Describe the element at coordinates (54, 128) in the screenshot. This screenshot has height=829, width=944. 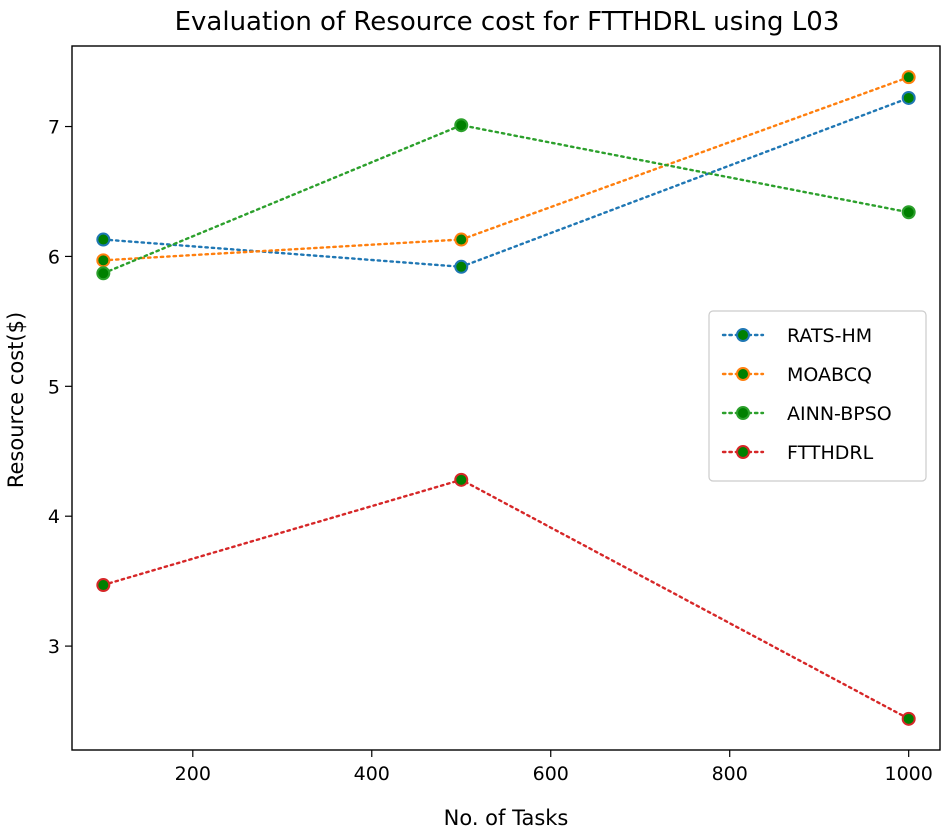
I see `y-tick-label: 7` at that location.